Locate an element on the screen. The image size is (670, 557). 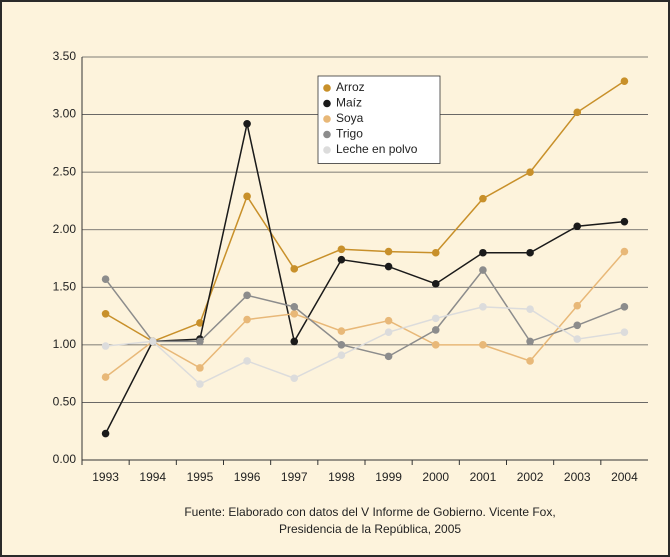
x-tick-label: 2002 is located at coordinates (530, 477).